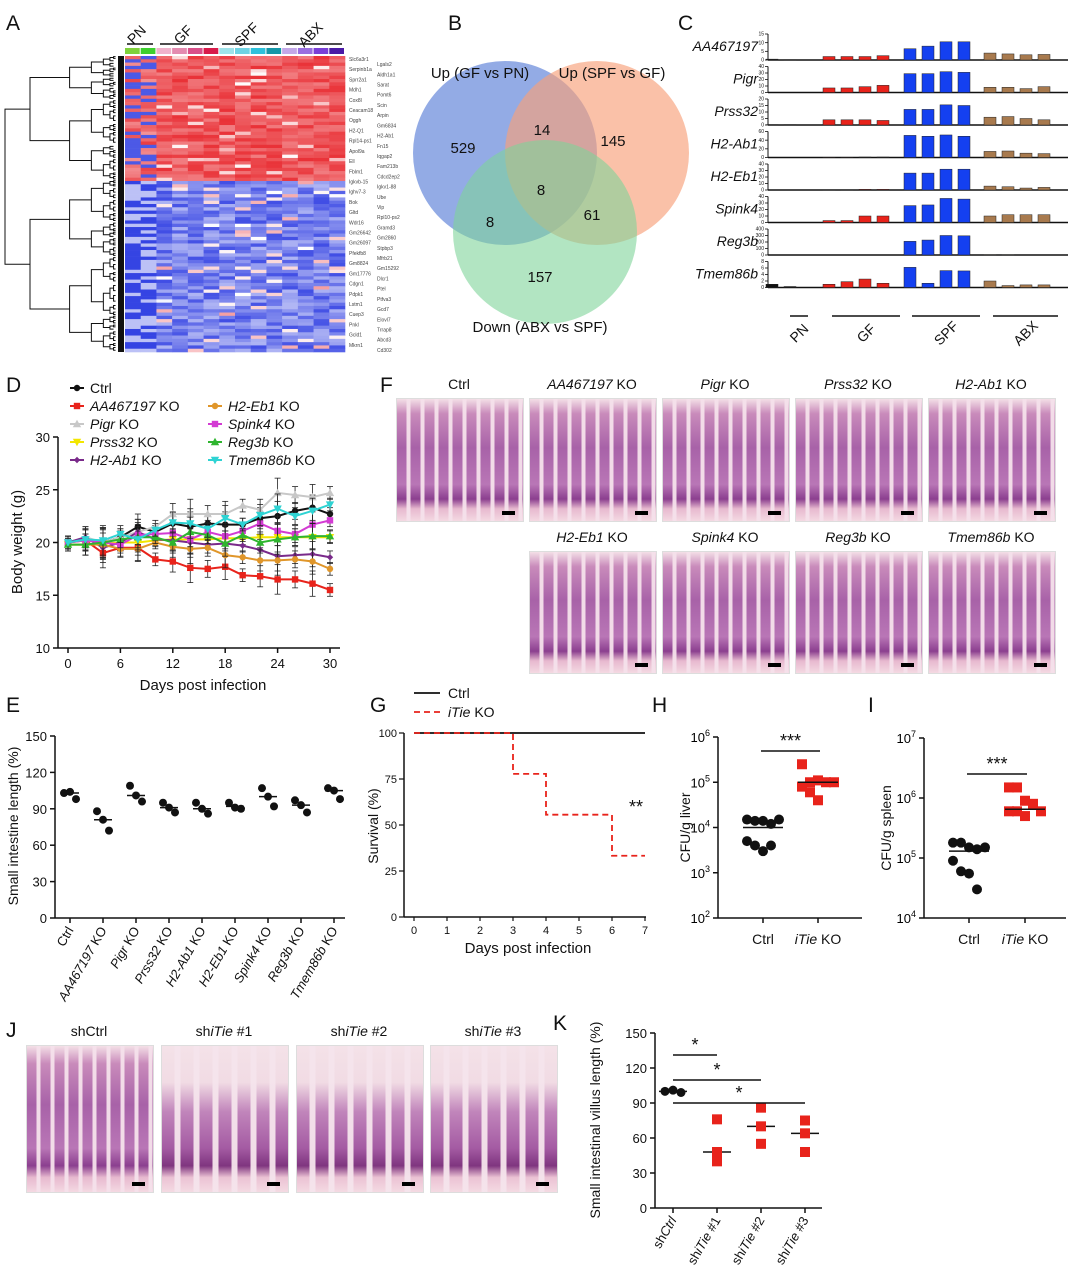  What do you see at coordinates (225, 663) in the screenshot?
I see `x-tick-label: 18` at bounding box center [225, 663].